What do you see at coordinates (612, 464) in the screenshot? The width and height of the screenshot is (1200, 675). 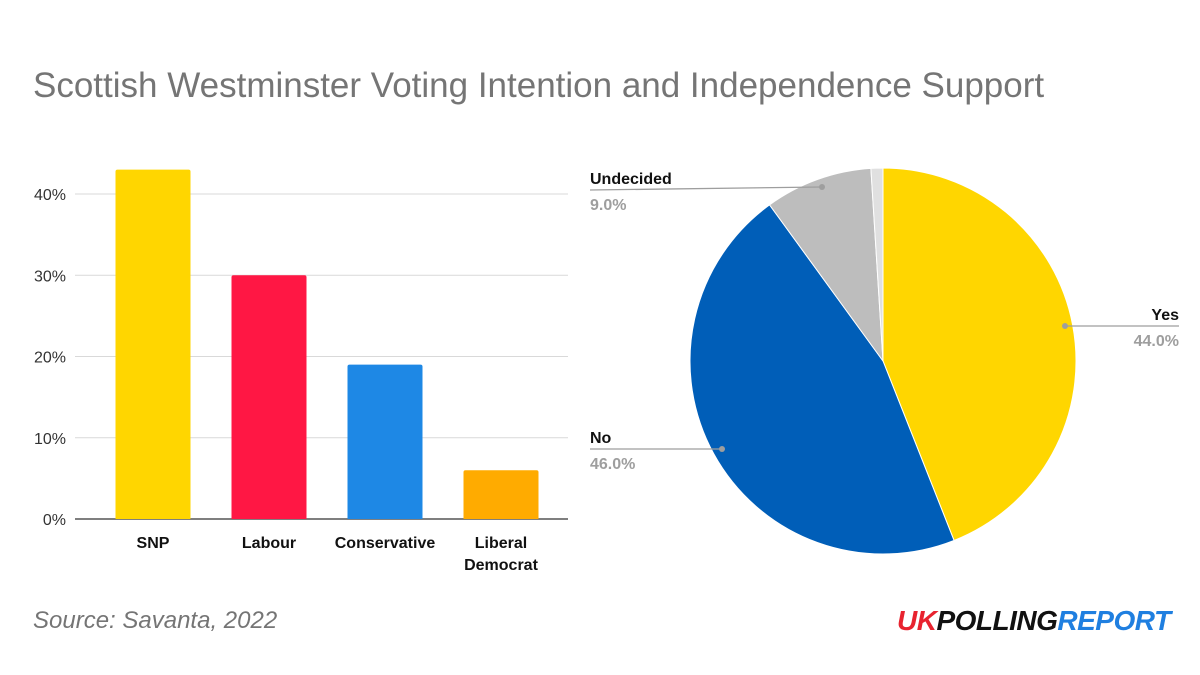 I see `pie-value-no: 46.0%` at bounding box center [612, 464].